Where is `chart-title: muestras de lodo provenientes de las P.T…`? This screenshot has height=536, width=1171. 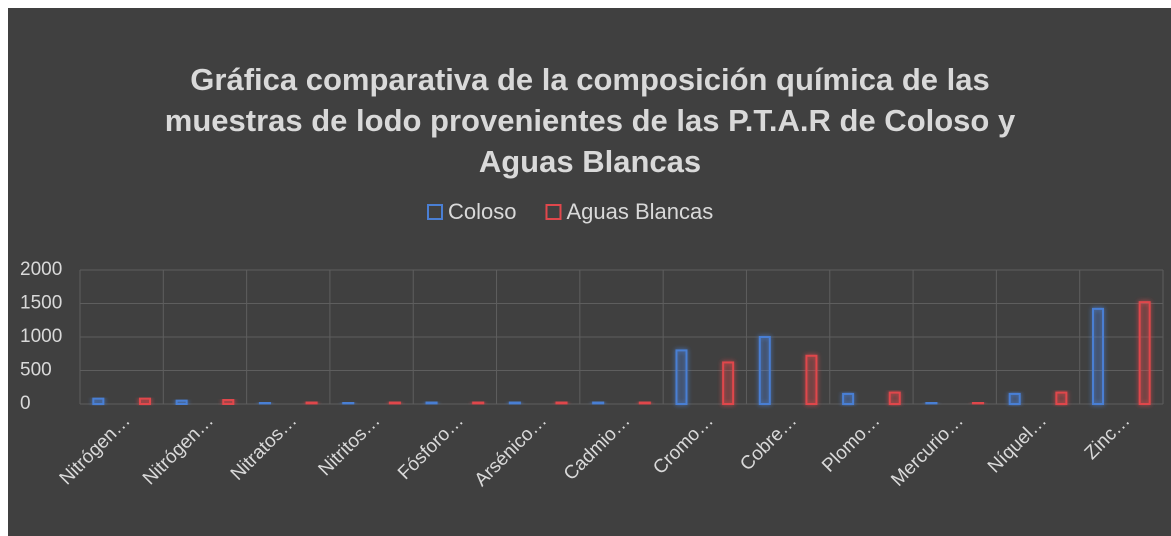 chart-title: muestras de lodo provenientes de las P.T… is located at coordinates (590, 120).